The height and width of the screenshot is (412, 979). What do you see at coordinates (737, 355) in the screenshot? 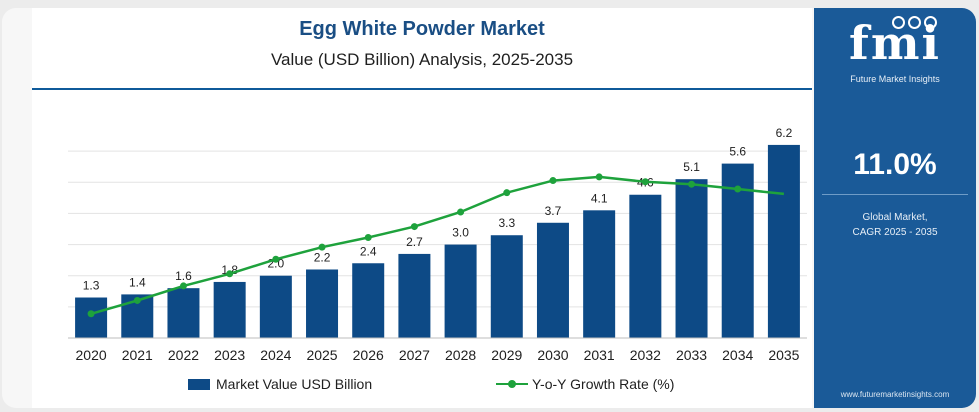
I see `x-tick-label-2034: 2034` at bounding box center [737, 355].